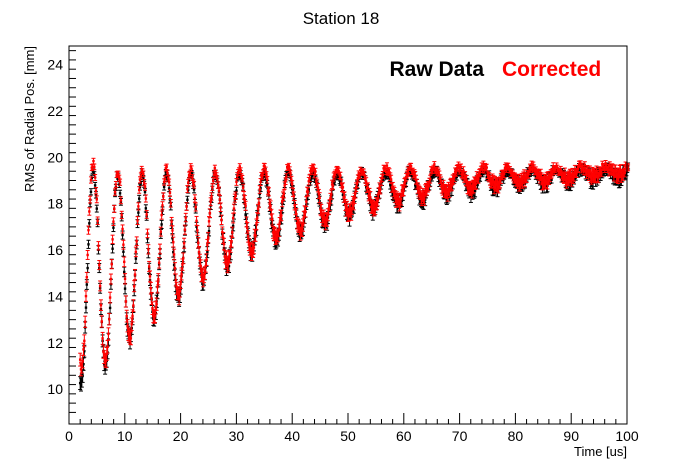 Image resolution: width=696 pixels, height=472 pixels. What do you see at coordinates (600, 451) in the screenshot?
I see `x-axis-title: Time [us]` at bounding box center [600, 451].